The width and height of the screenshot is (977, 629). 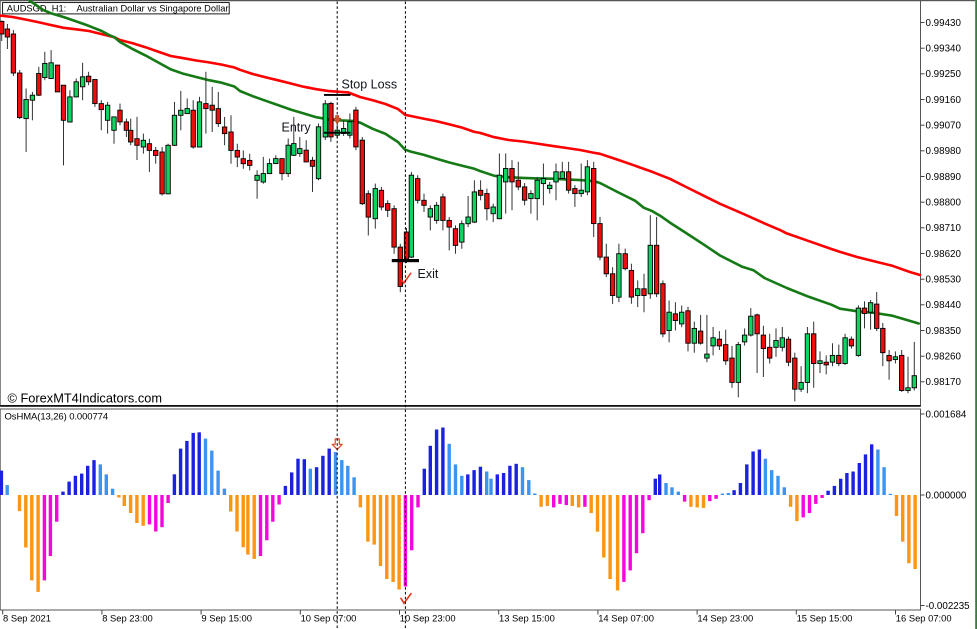 I want to click on svg-text: 8 Sep 23:00, so click(x=127, y=618).